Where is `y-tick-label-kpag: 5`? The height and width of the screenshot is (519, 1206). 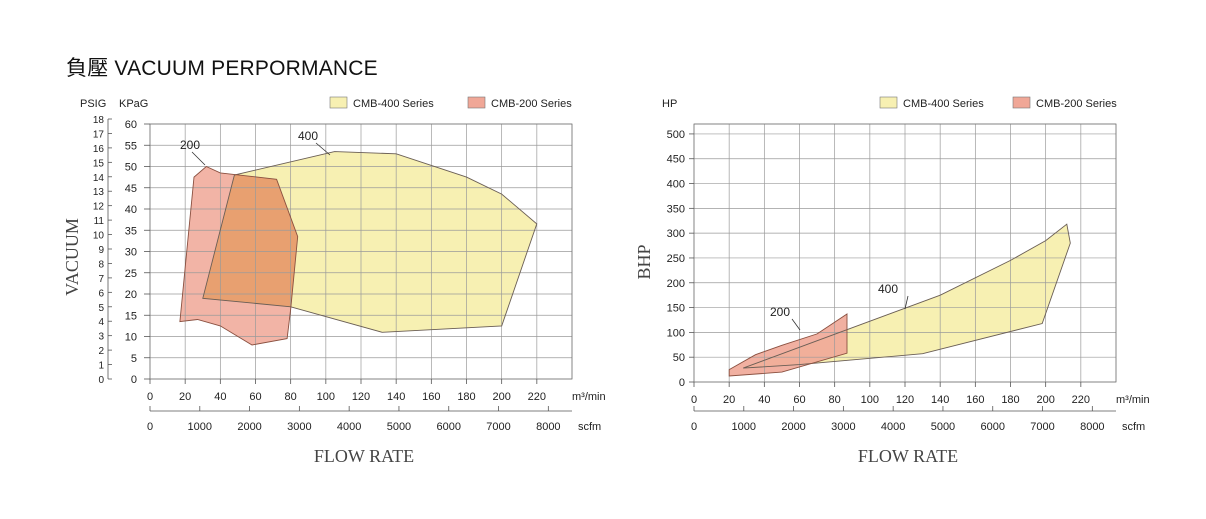
y-tick-label-kpag: 5 is located at coordinates (134, 359).